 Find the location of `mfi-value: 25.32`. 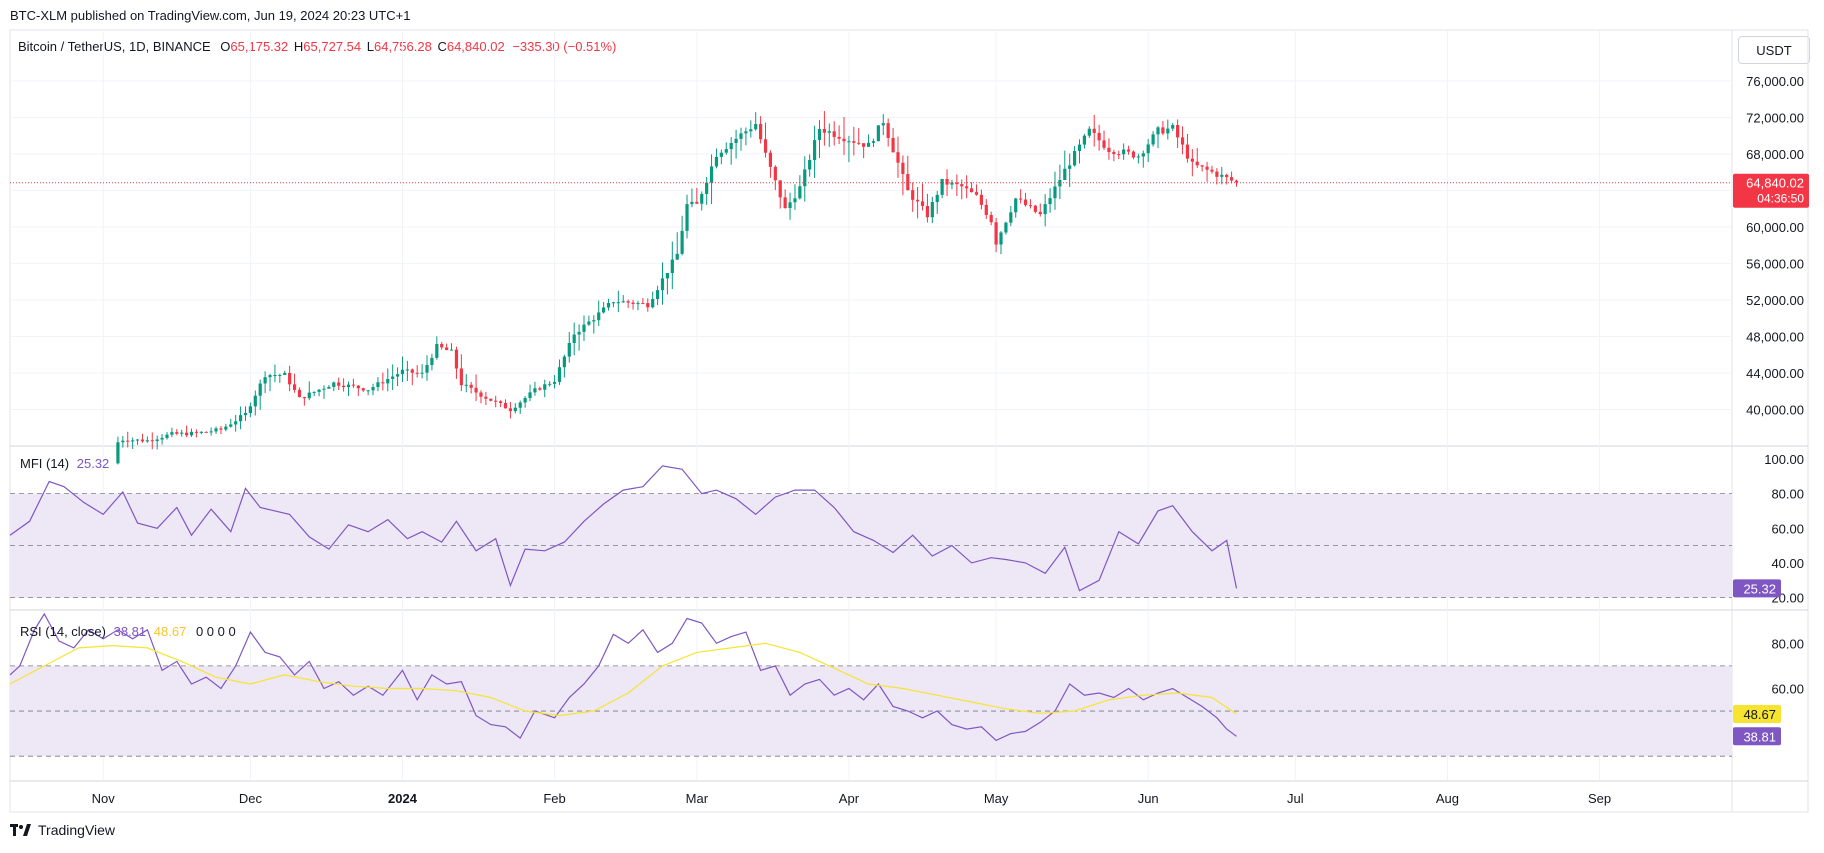

mfi-value: 25.32 is located at coordinates (93, 463).